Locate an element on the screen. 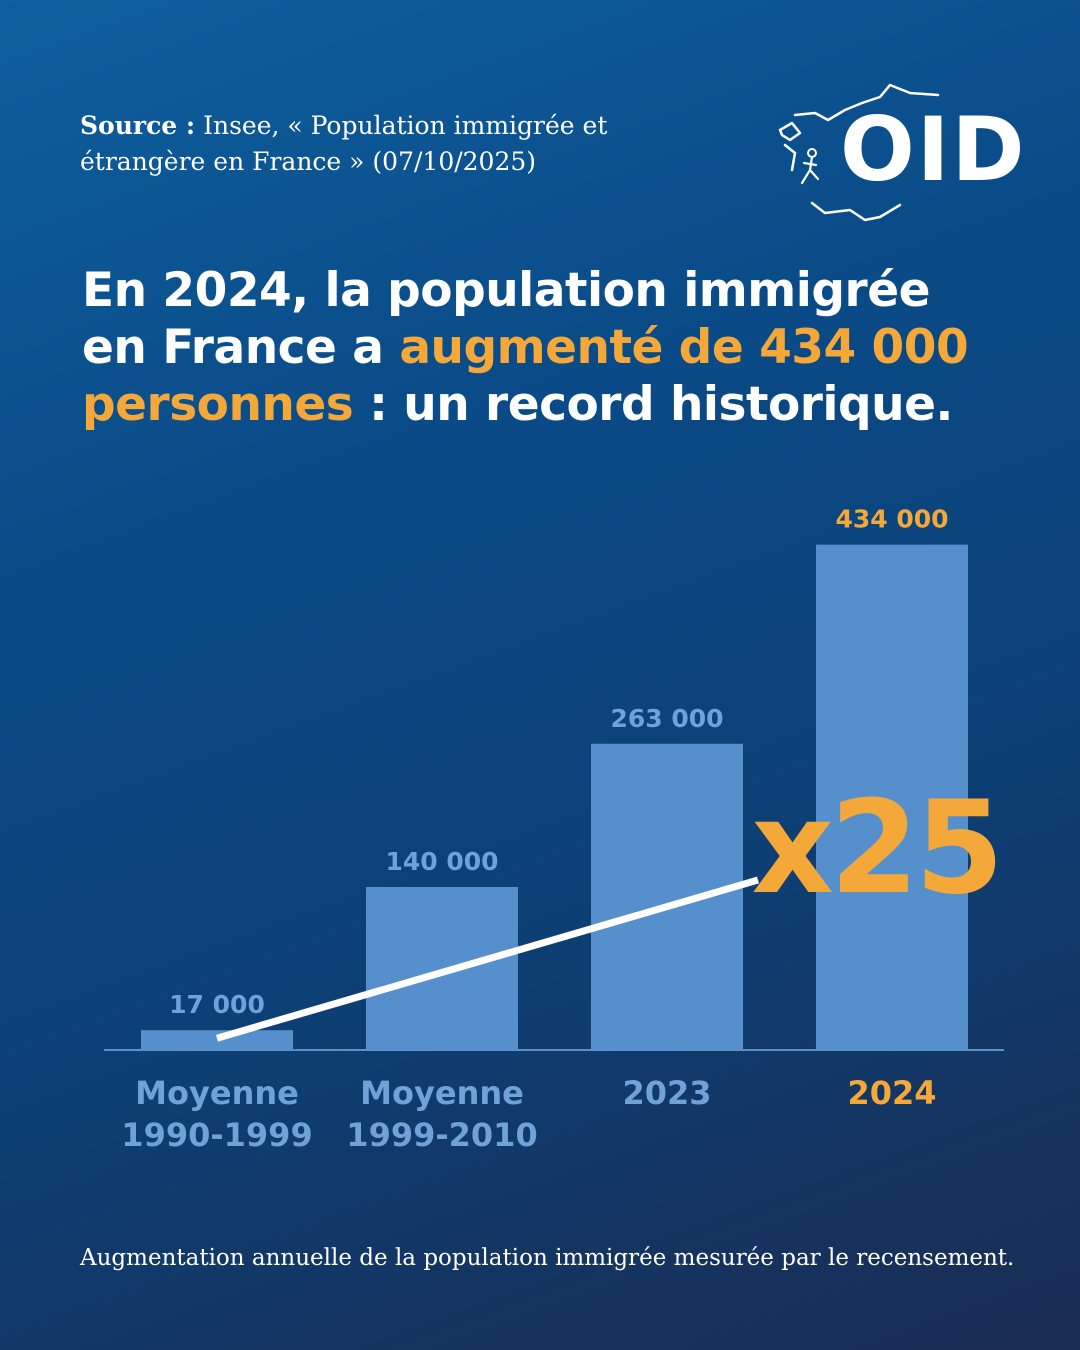 The height and width of the screenshot is (1350, 1080). source-label: Source : is located at coordinates (138, 125).